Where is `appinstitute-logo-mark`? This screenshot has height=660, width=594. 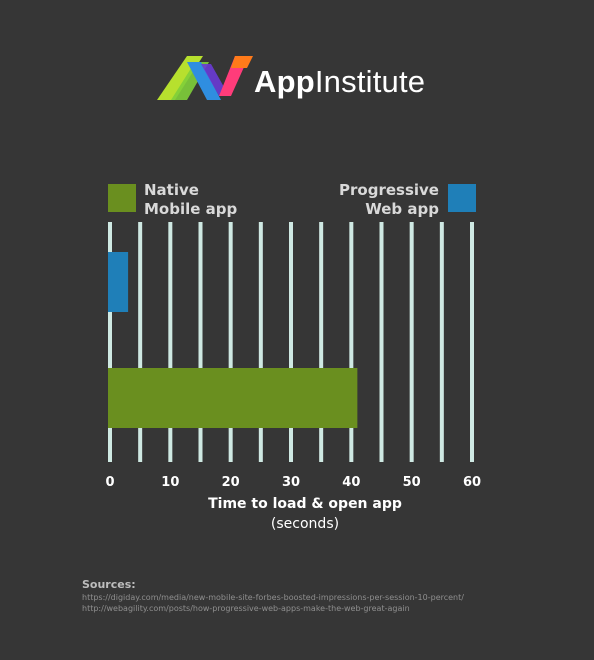
appinstitute-logo-mark is located at coordinates (205, 78).